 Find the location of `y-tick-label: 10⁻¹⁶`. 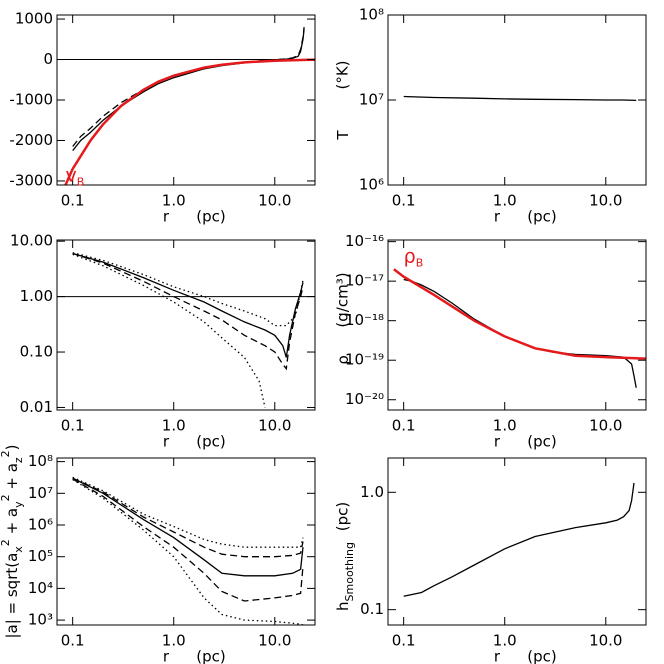

y-tick-label: 10⁻¹⁶ is located at coordinates (364, 241).